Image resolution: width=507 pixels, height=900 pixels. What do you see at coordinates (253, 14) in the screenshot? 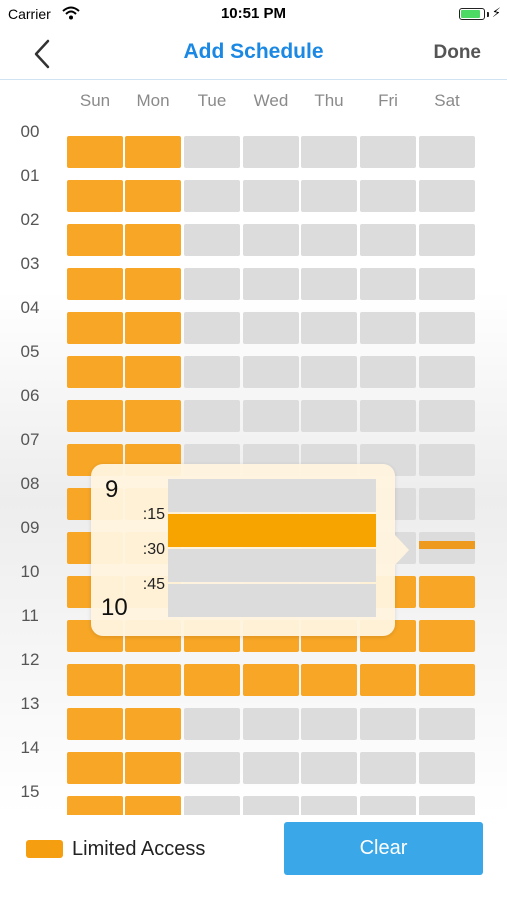
I see `status-bar: Carrier 10:51 PM ⚡` at bounding box center [253, 14].